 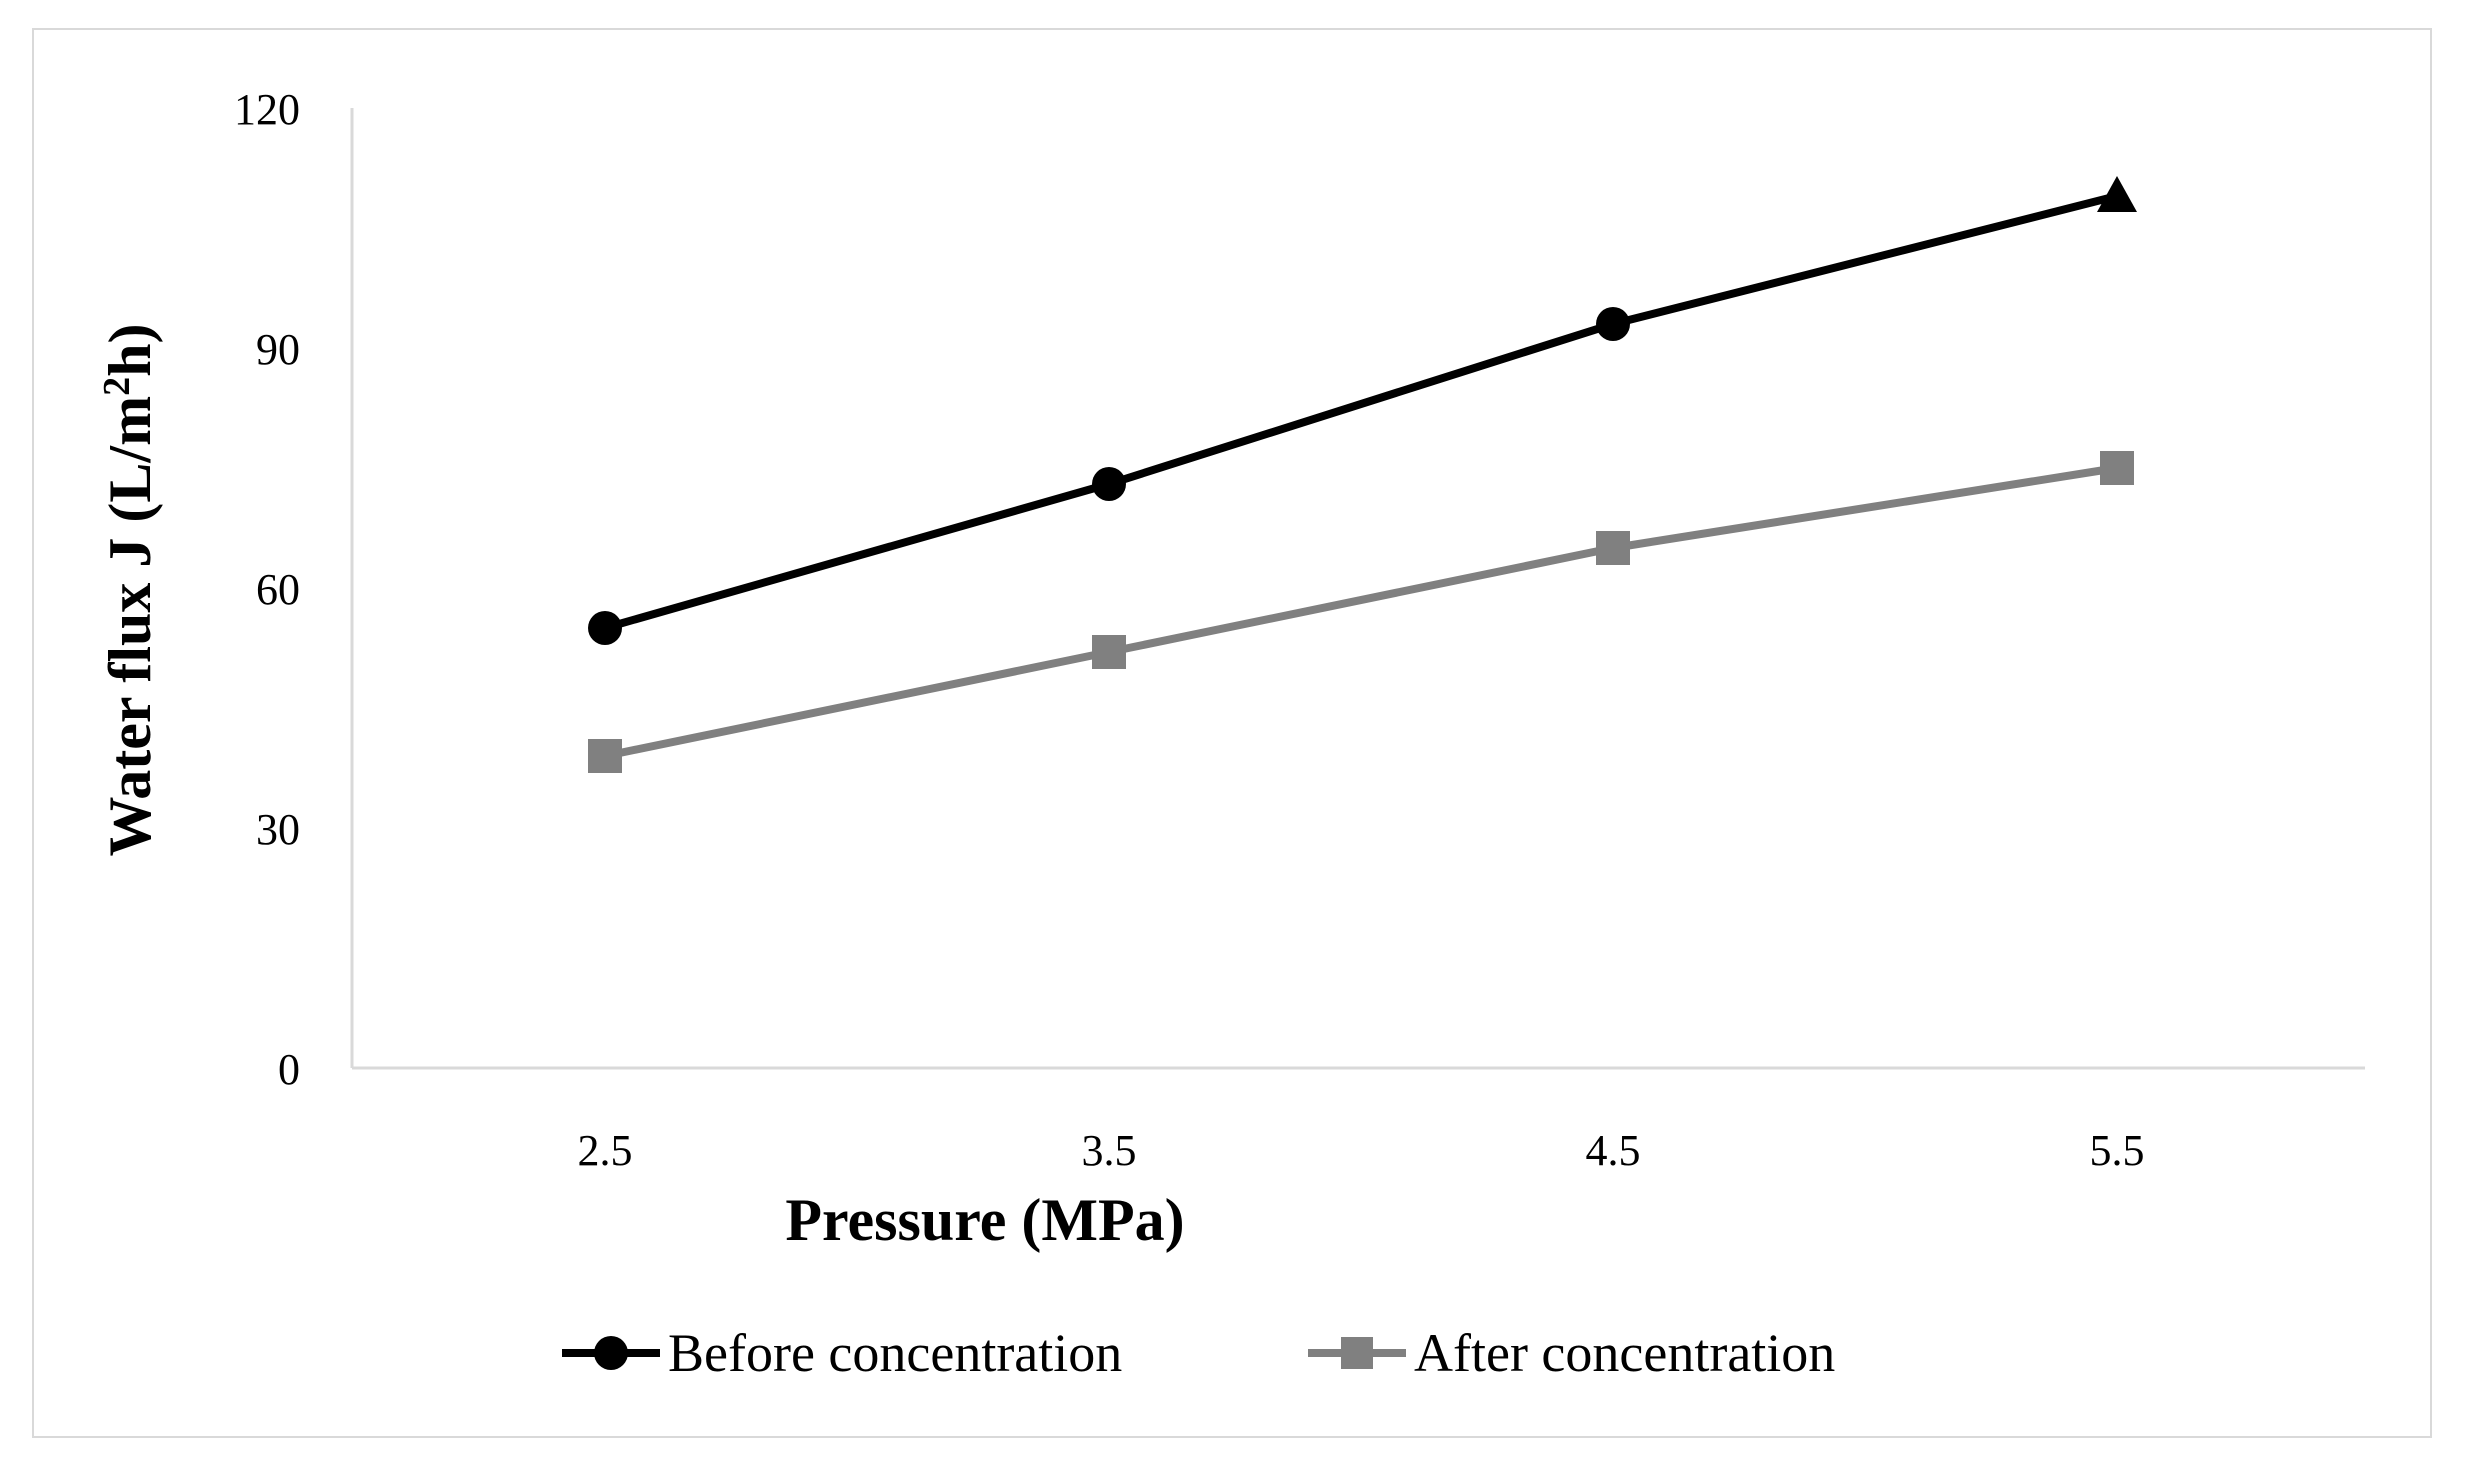 I want to click on x-axis-title: Pressure (MPa), so click(x=984, y=1220).